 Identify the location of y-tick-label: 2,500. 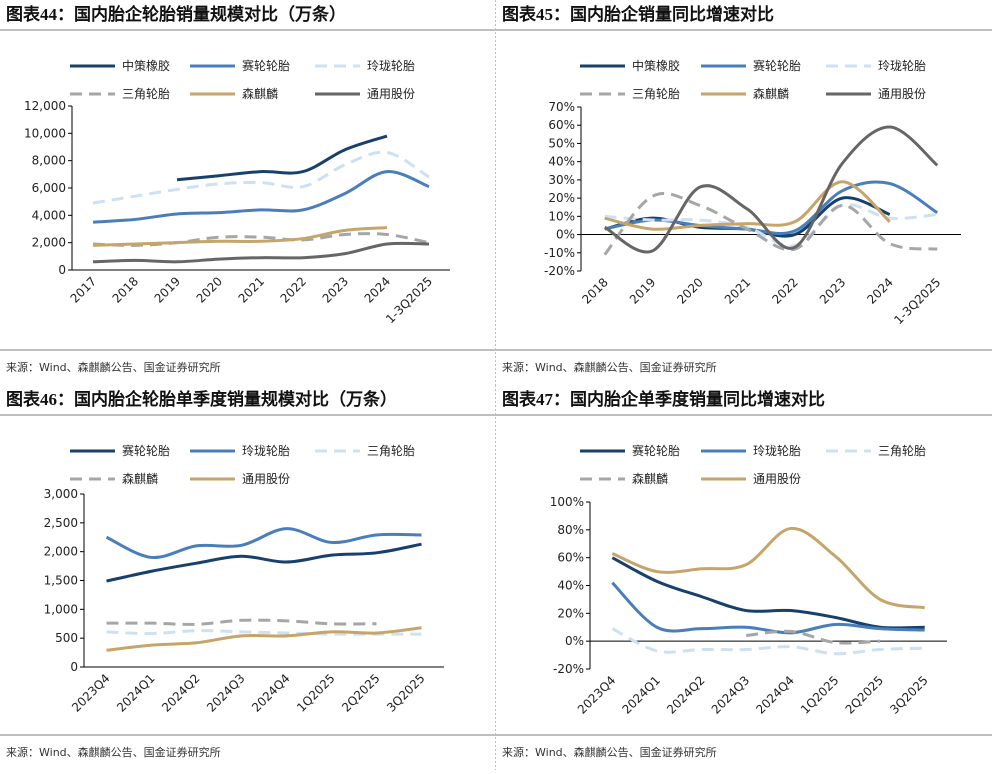
(61, 523).